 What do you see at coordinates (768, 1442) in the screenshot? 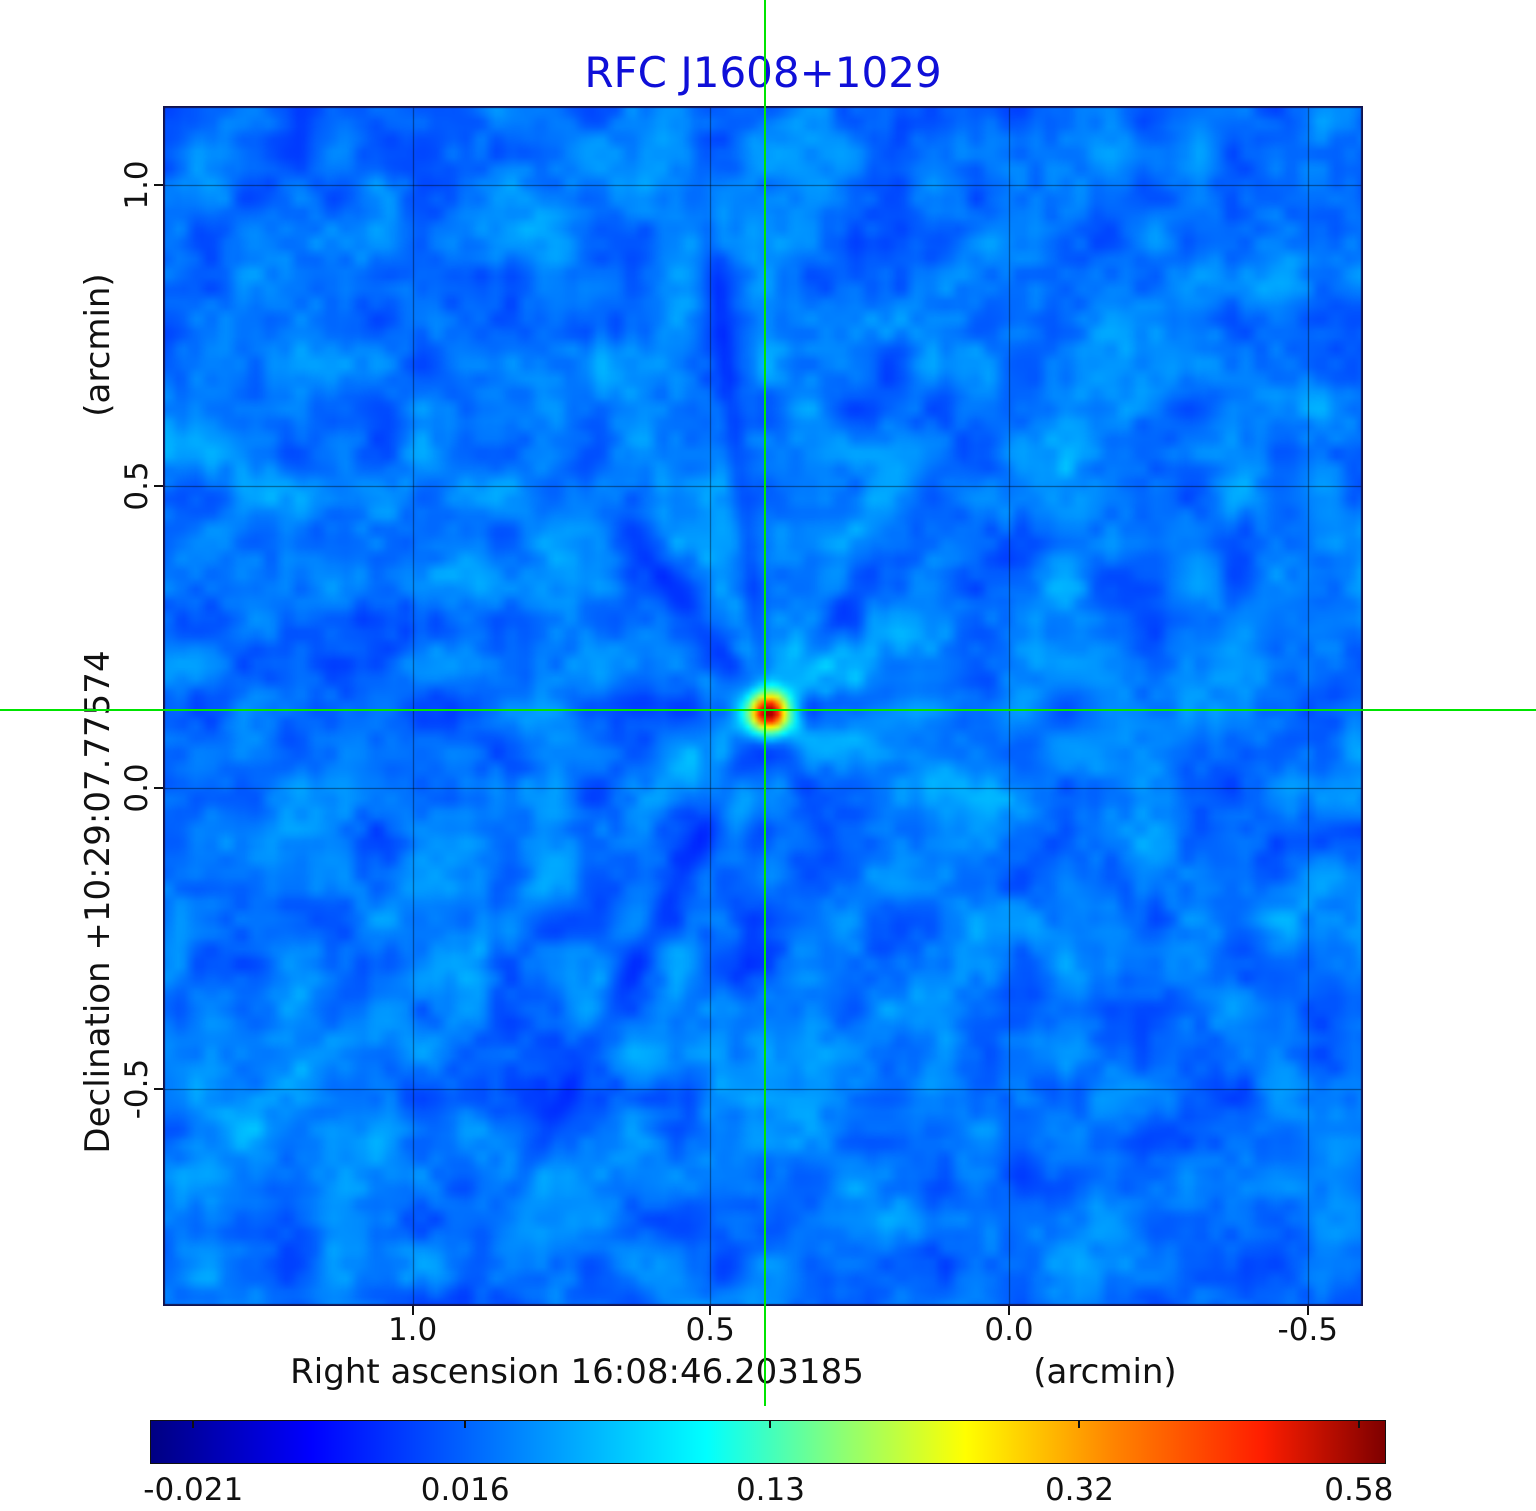
I see `colorbar-gradient` at bounding box center [768, 1442].